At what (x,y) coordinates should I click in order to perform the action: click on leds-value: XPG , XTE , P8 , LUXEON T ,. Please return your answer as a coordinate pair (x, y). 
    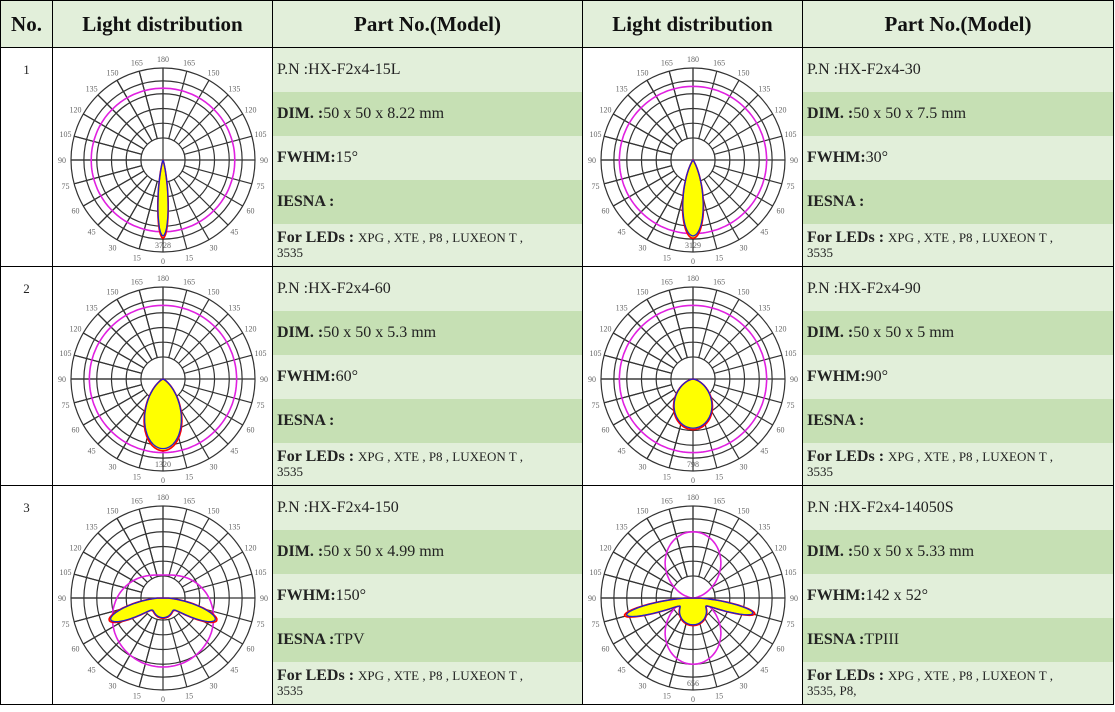
    Looking at the image, I should click on (440, 675).